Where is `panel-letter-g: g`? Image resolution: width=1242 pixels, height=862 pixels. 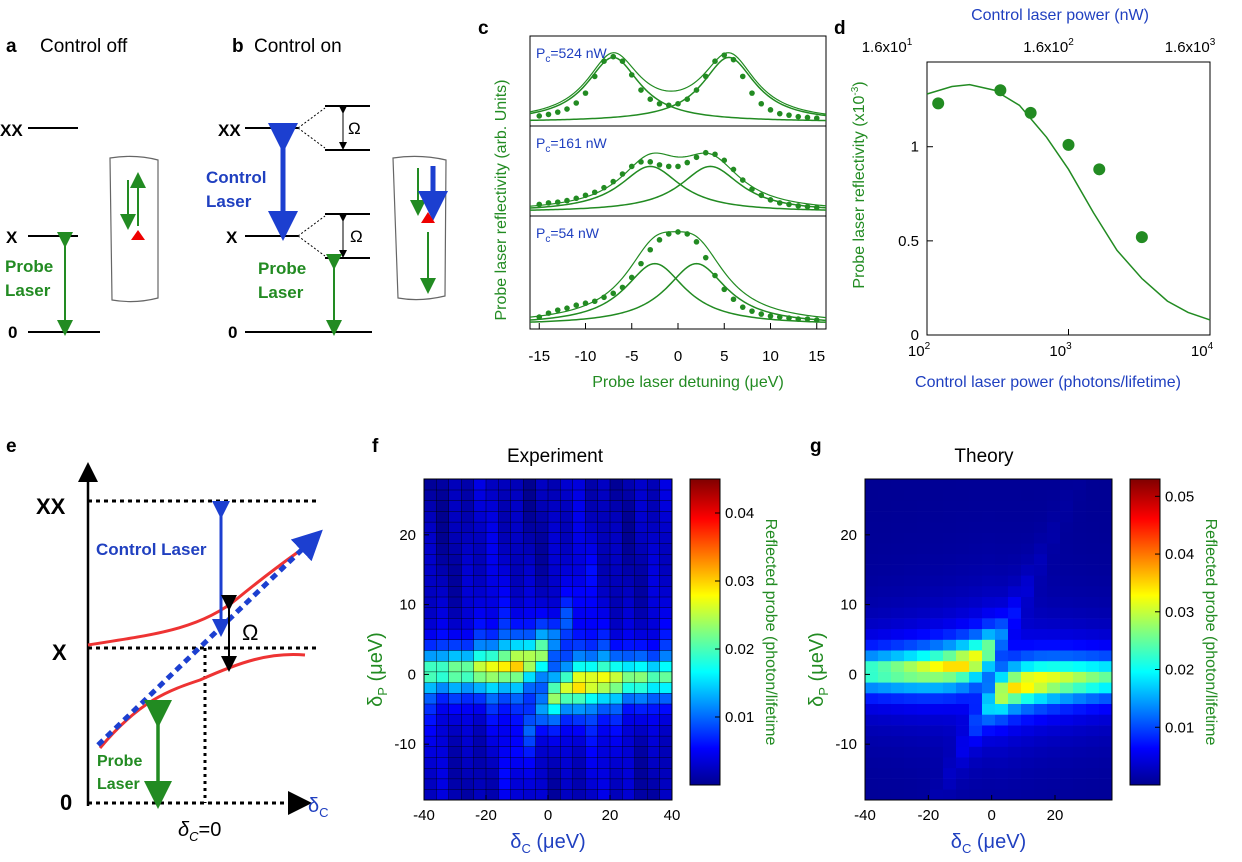 panel-letter-g: g is located at coordinates (816, 446).